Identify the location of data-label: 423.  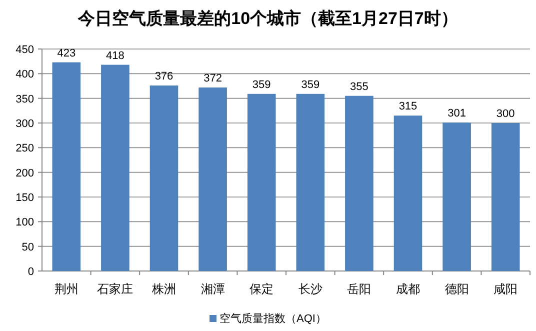
(66, 53).